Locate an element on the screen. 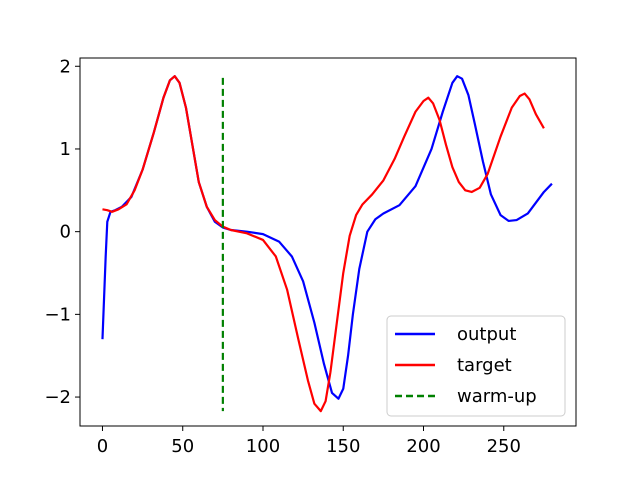  y-tick-label: 2 is located at coordinates (65, 66).